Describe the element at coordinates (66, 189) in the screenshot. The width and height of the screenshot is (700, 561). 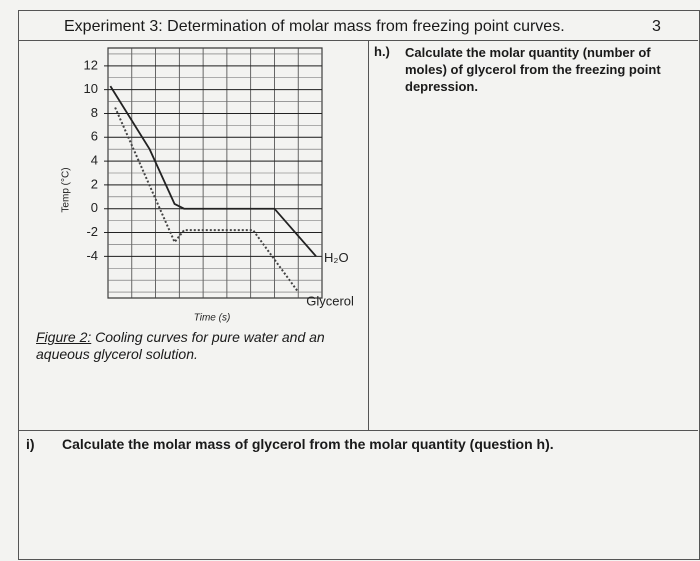
I see `y-axis-label: Temp (°C)` at that location.